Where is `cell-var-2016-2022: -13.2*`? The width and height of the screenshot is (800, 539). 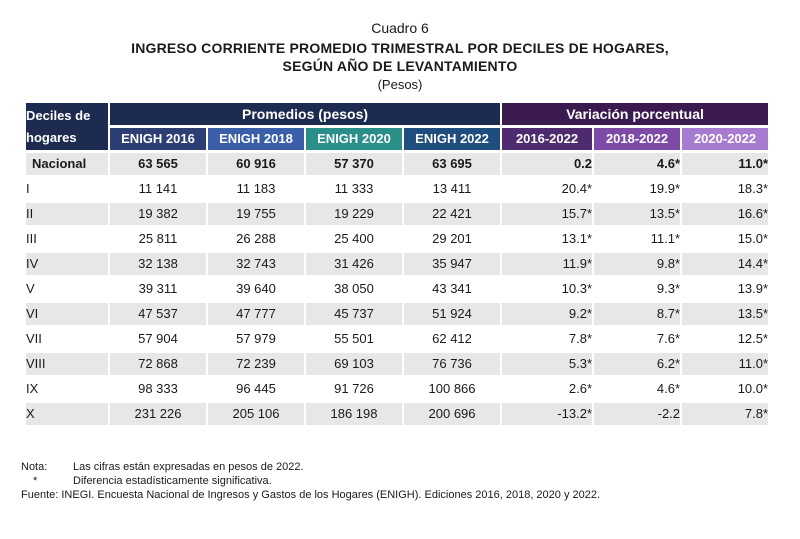 cell-var-2016-2022: -13.2* is located at coordinates (547, 414).